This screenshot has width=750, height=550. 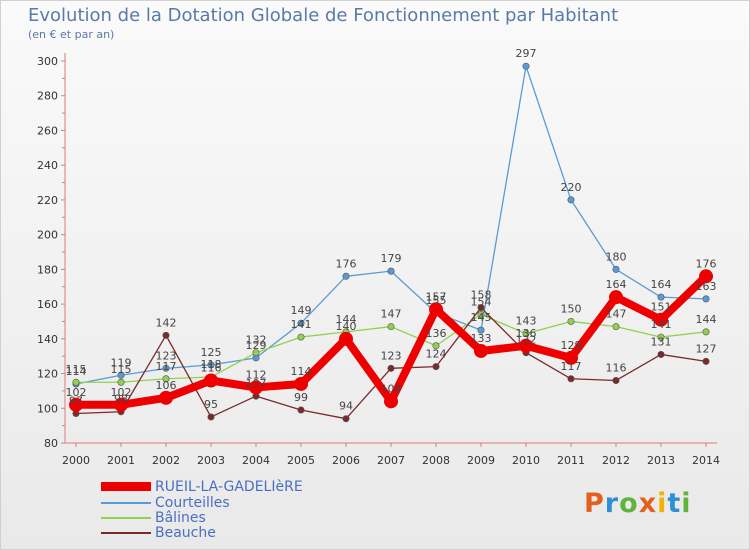 I want to click on data-label: 118, so click(x=211, y=364).